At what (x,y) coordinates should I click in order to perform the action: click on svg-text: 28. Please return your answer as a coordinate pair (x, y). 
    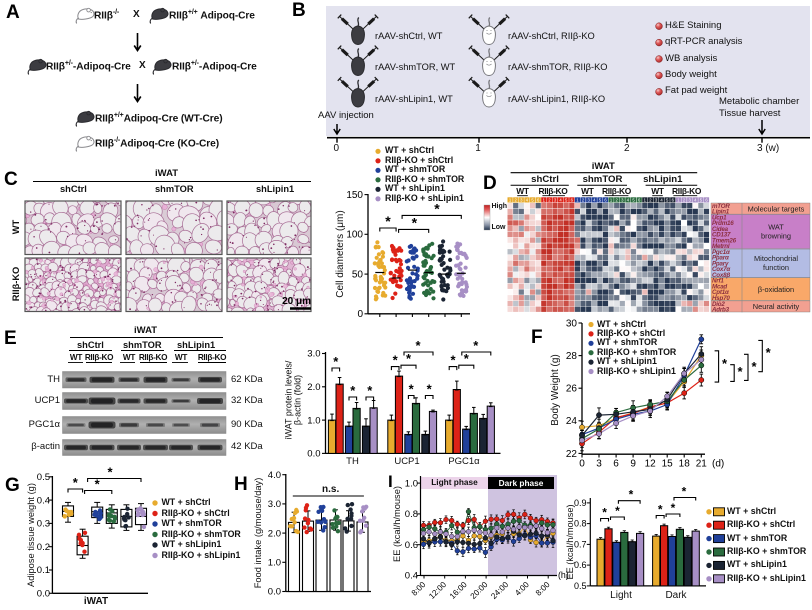
    Looking at the image, I should click on (572, 356).